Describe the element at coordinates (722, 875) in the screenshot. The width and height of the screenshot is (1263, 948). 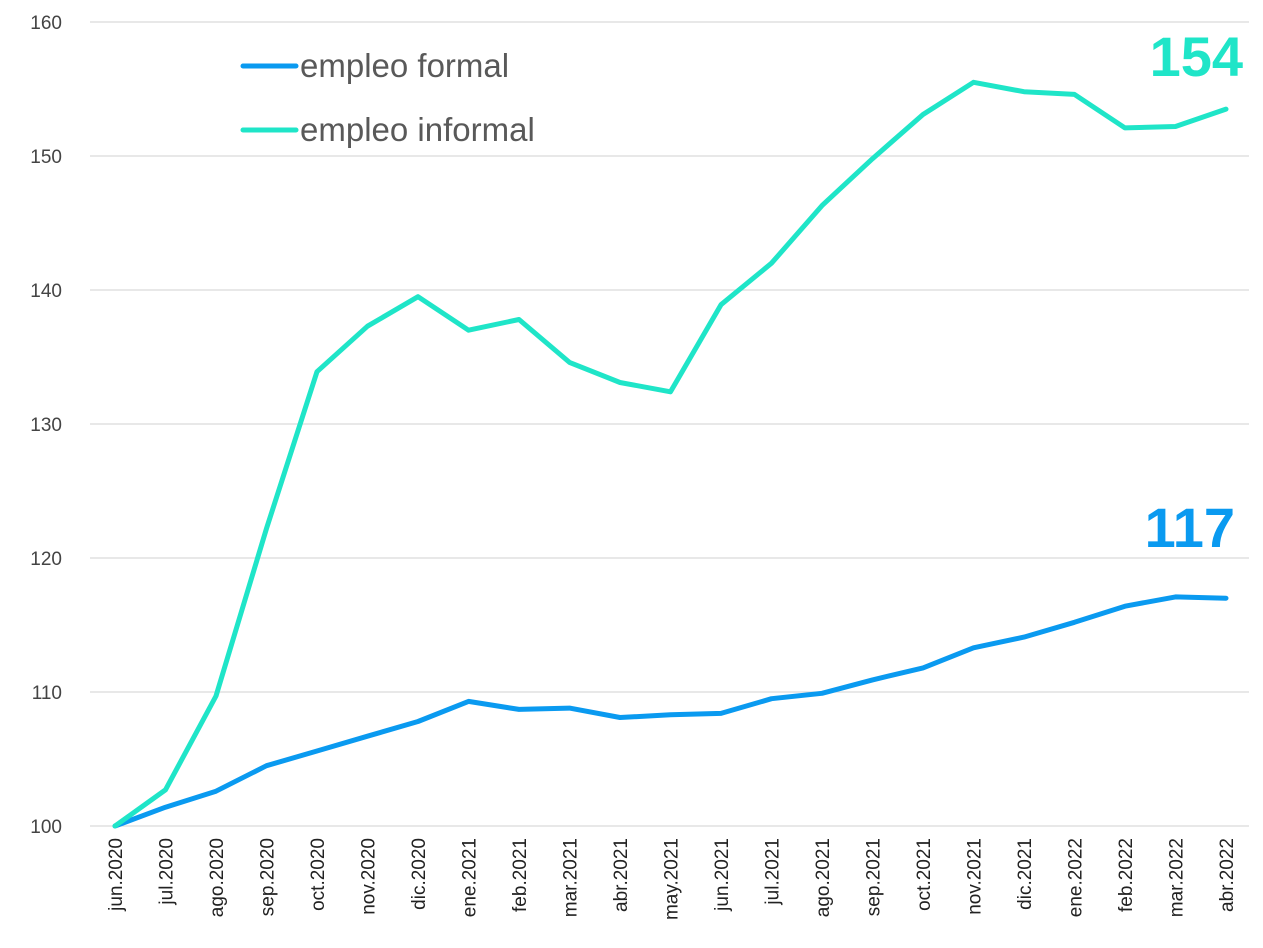
I see `x-tick-label: jun.2021` at that location.